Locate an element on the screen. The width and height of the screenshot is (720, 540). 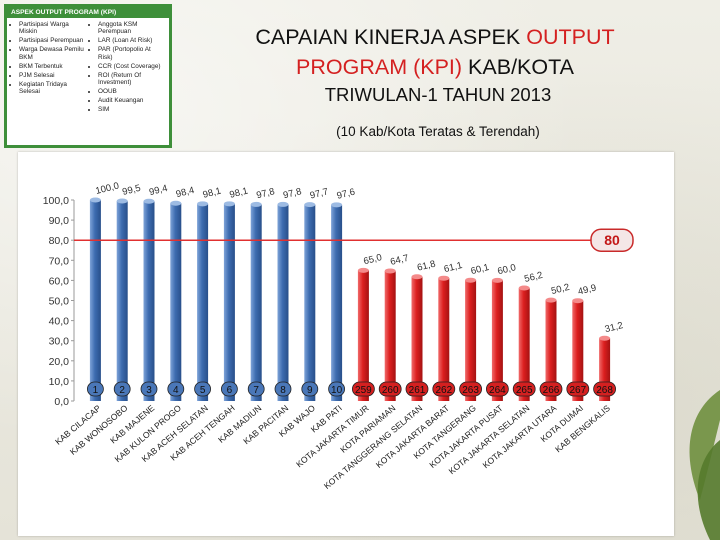
rank-label: 267 is located at coordinates (577, 390).